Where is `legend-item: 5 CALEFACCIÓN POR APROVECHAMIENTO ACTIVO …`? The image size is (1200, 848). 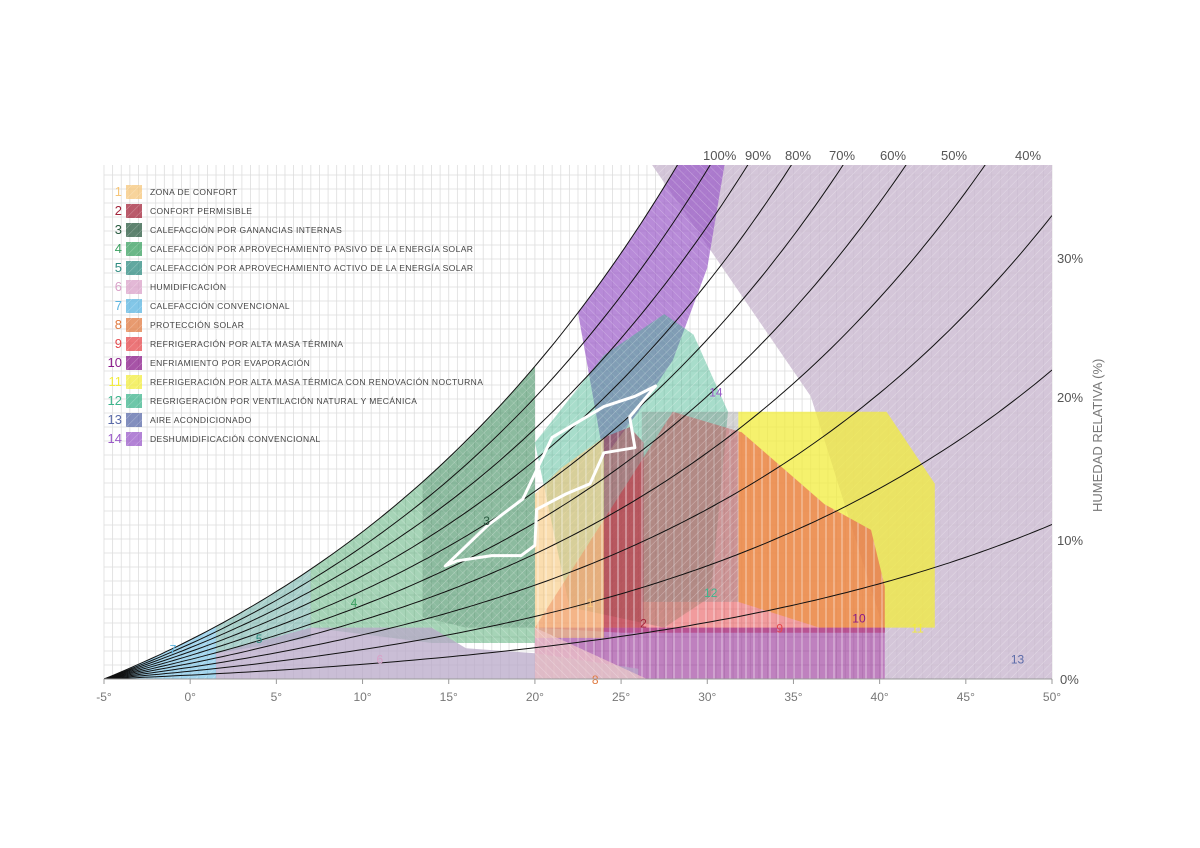
legend-item: 5 CALEFACCIÓN POR APROVECHAMIENTO ACTIVO … is located at coordinates (294, 267).